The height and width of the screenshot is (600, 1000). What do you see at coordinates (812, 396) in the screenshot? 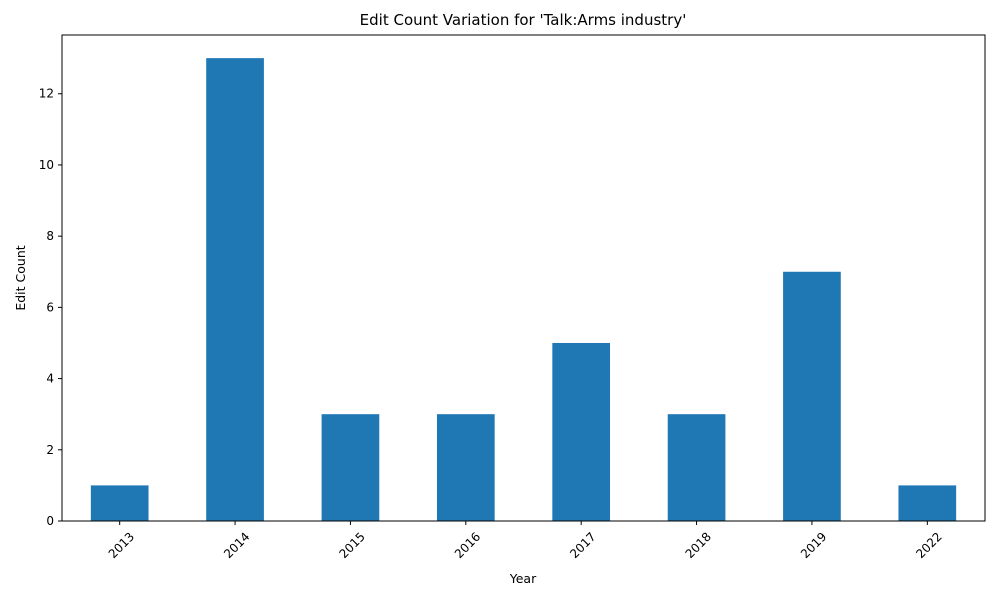
I see `bar-2019` at bounding box center [812, 396].